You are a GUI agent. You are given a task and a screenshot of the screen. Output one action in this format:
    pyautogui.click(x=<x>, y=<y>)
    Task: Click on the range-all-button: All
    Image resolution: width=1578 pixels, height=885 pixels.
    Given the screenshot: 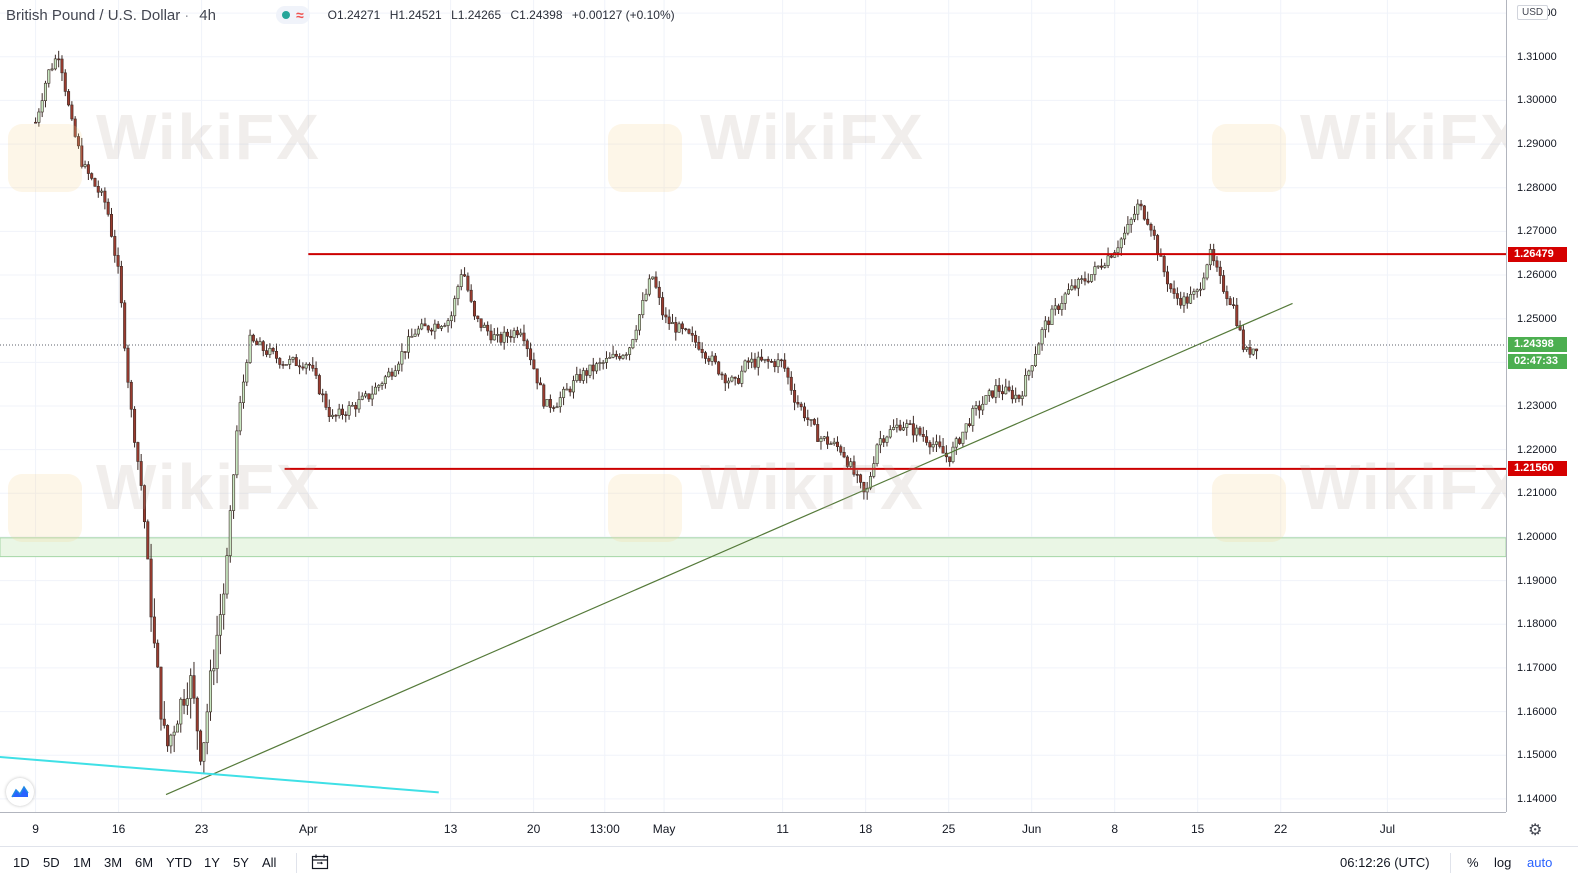 What is the action you would take?
    pyautogui.click(x=269, y=862)
    